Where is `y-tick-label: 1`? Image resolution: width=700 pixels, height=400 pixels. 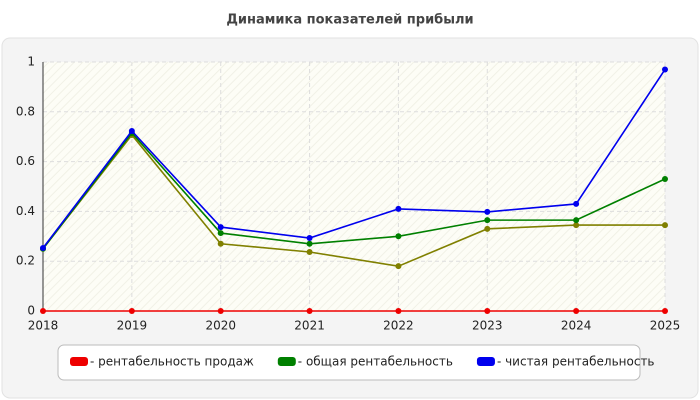
y-tick-label: 1 is located at coordinates (31, 62).